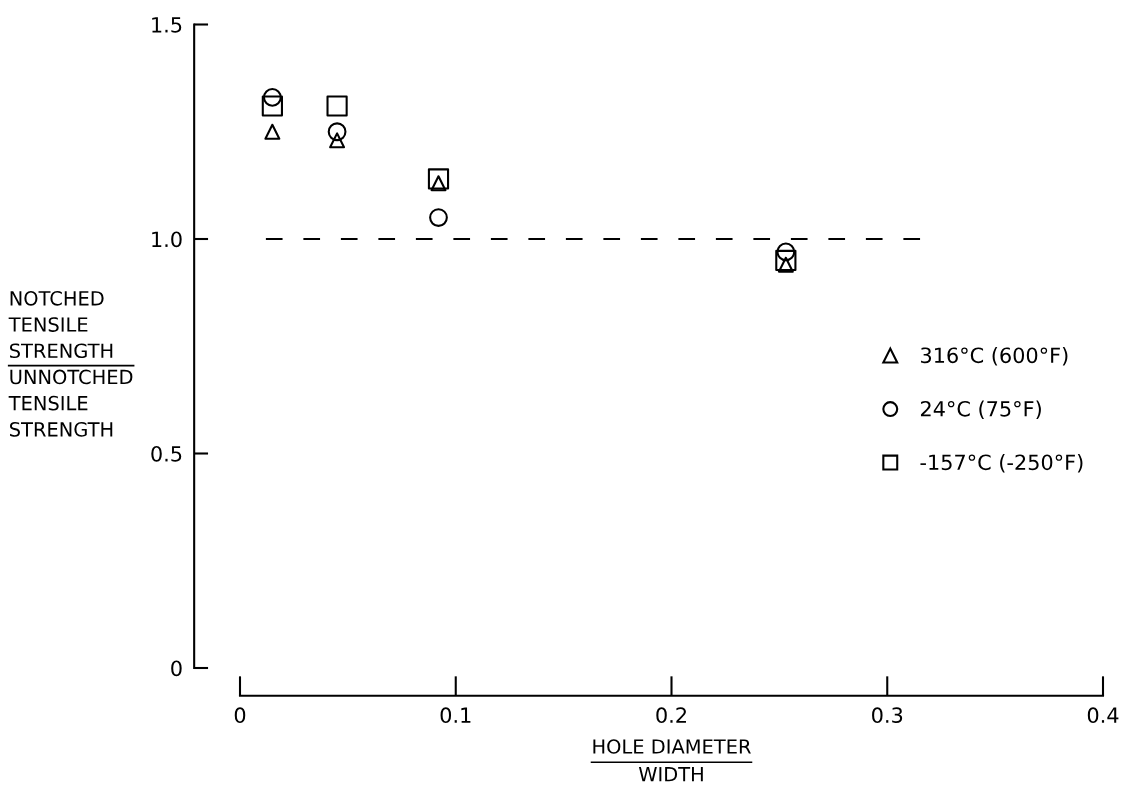 This screenshot has width=1126, height=803. Describe the element at coordinates (980, 410) in the screenshot. I see `legend-label: 24°C (75°F)` at that location.